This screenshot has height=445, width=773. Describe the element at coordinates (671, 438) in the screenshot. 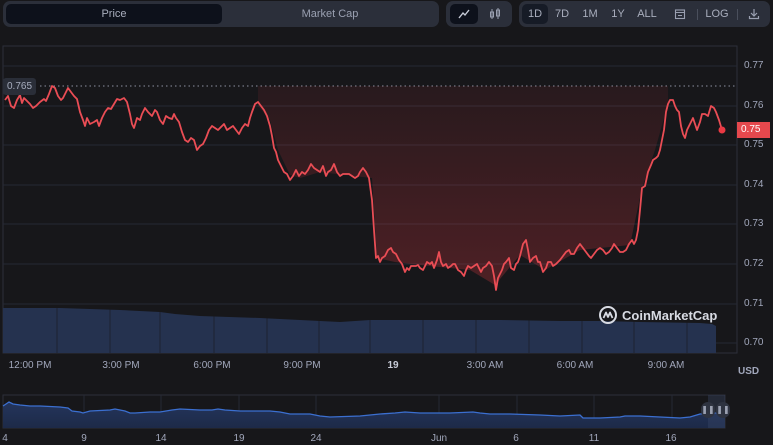

I see `navigator-tick: 16` at that location.